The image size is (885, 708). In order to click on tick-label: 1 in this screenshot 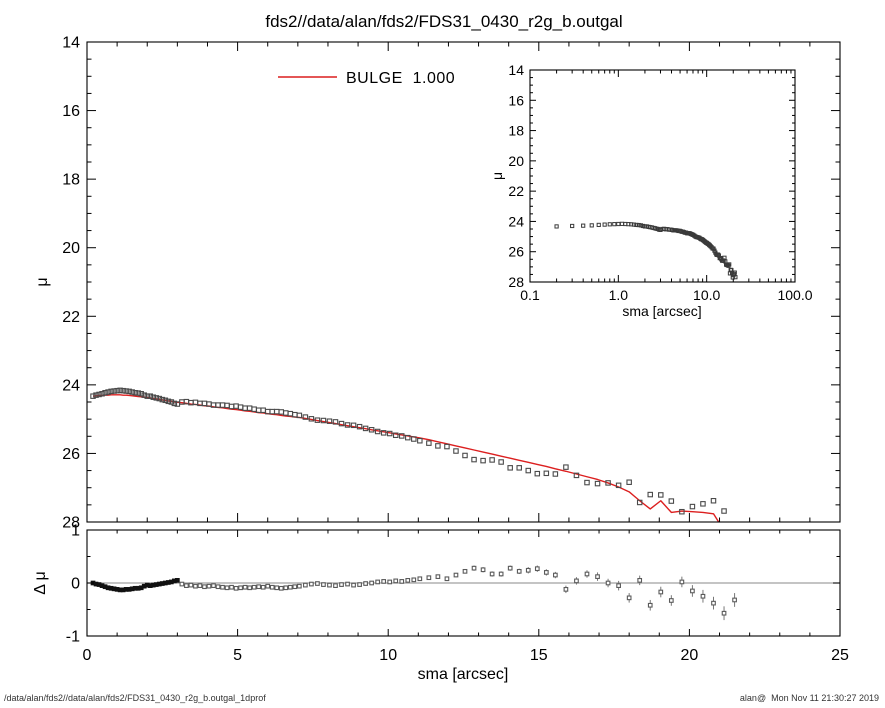, I will do `click(75, 531)`.